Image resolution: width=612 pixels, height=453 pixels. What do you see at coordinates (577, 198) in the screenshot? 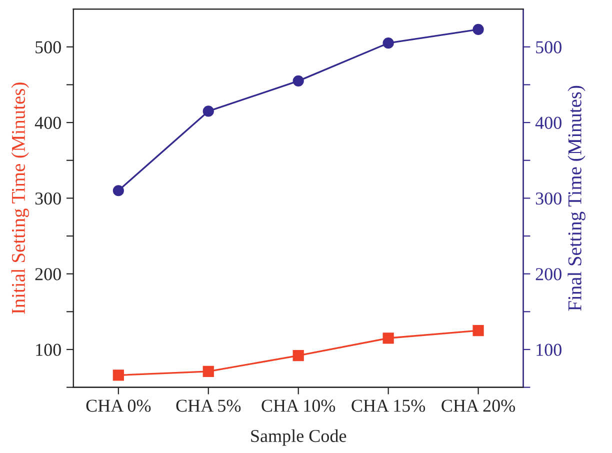
I see `y2-axis-title: Final Setting Time (Minutes)` at bounding box center [577, 198].